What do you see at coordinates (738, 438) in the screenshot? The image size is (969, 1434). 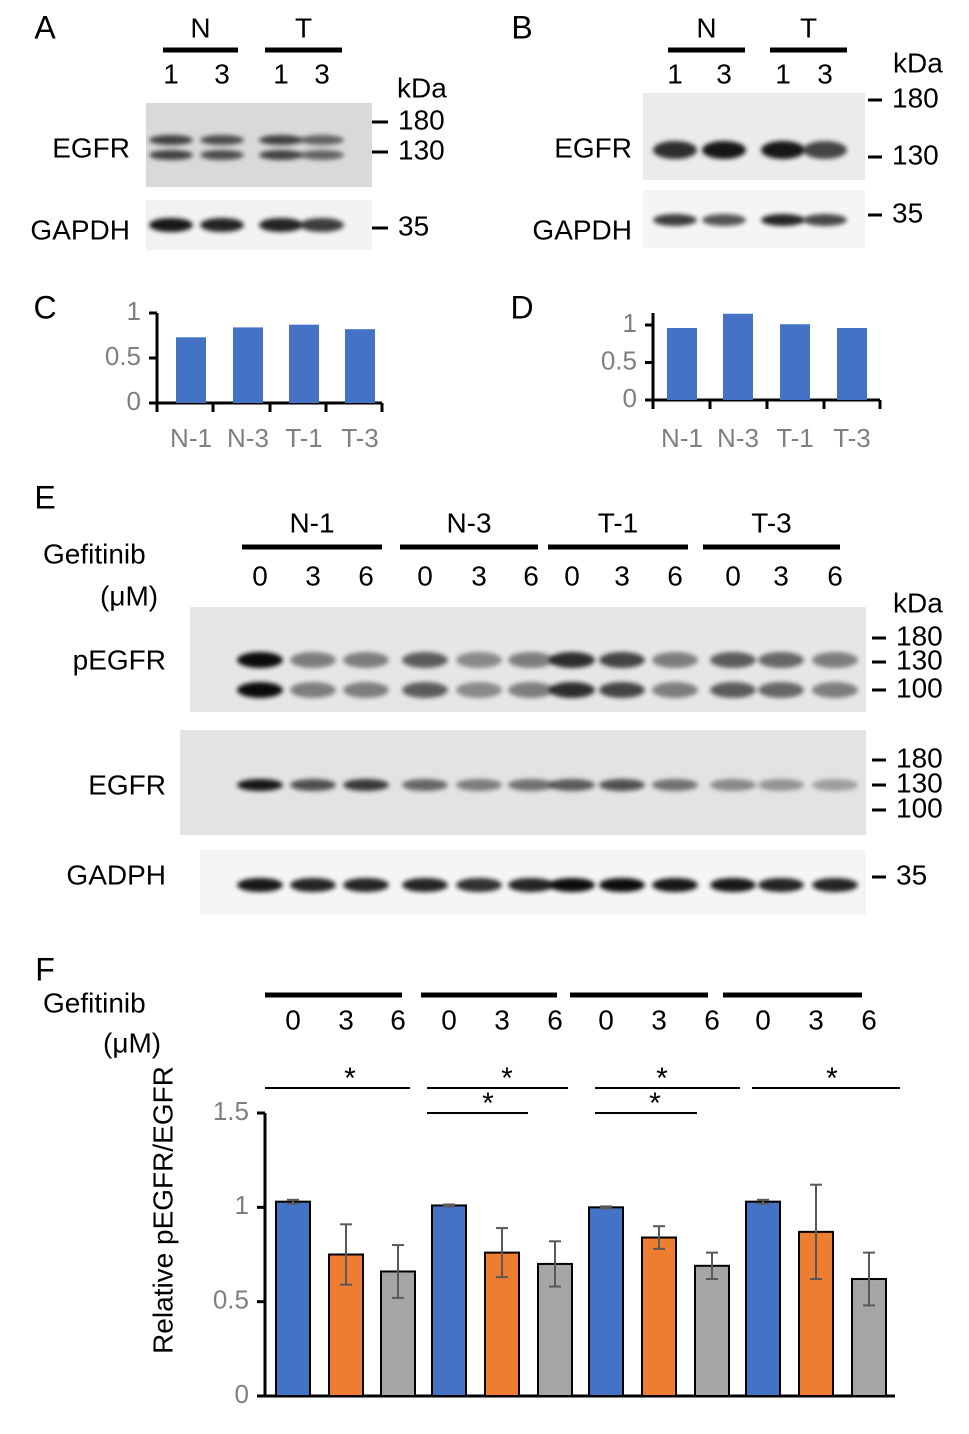 I see `x-tick-label: N-3` at bounding box center [738, 438].